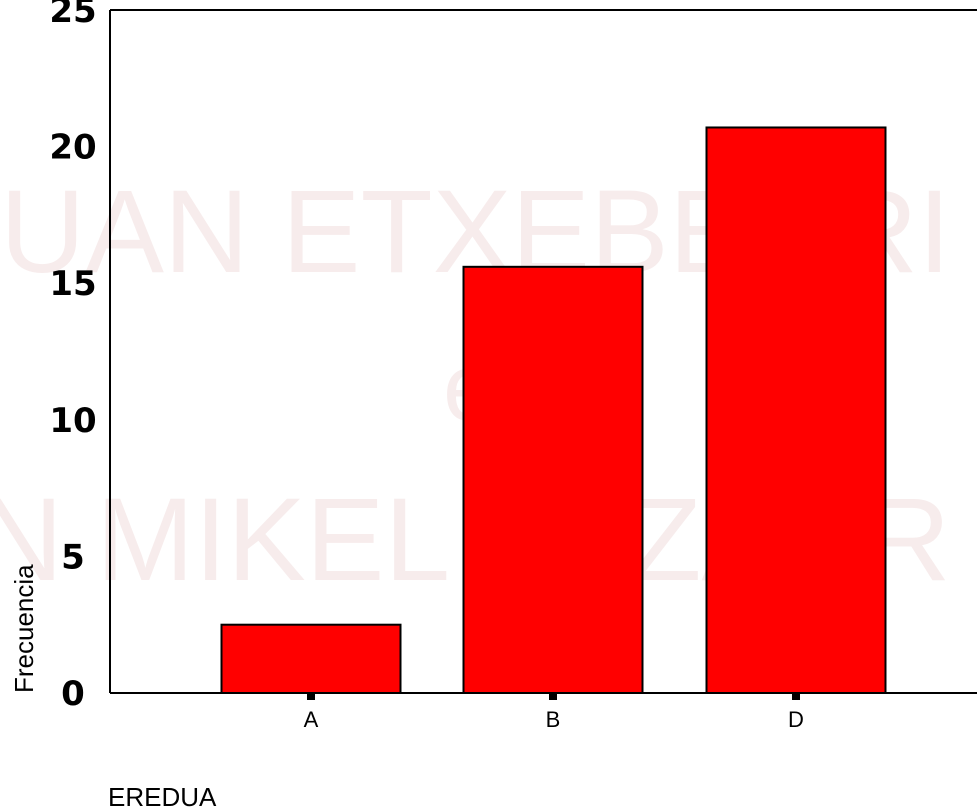 The image size is (977, 809). I want to click on x-tick-label-a: A, so click(311, 719).